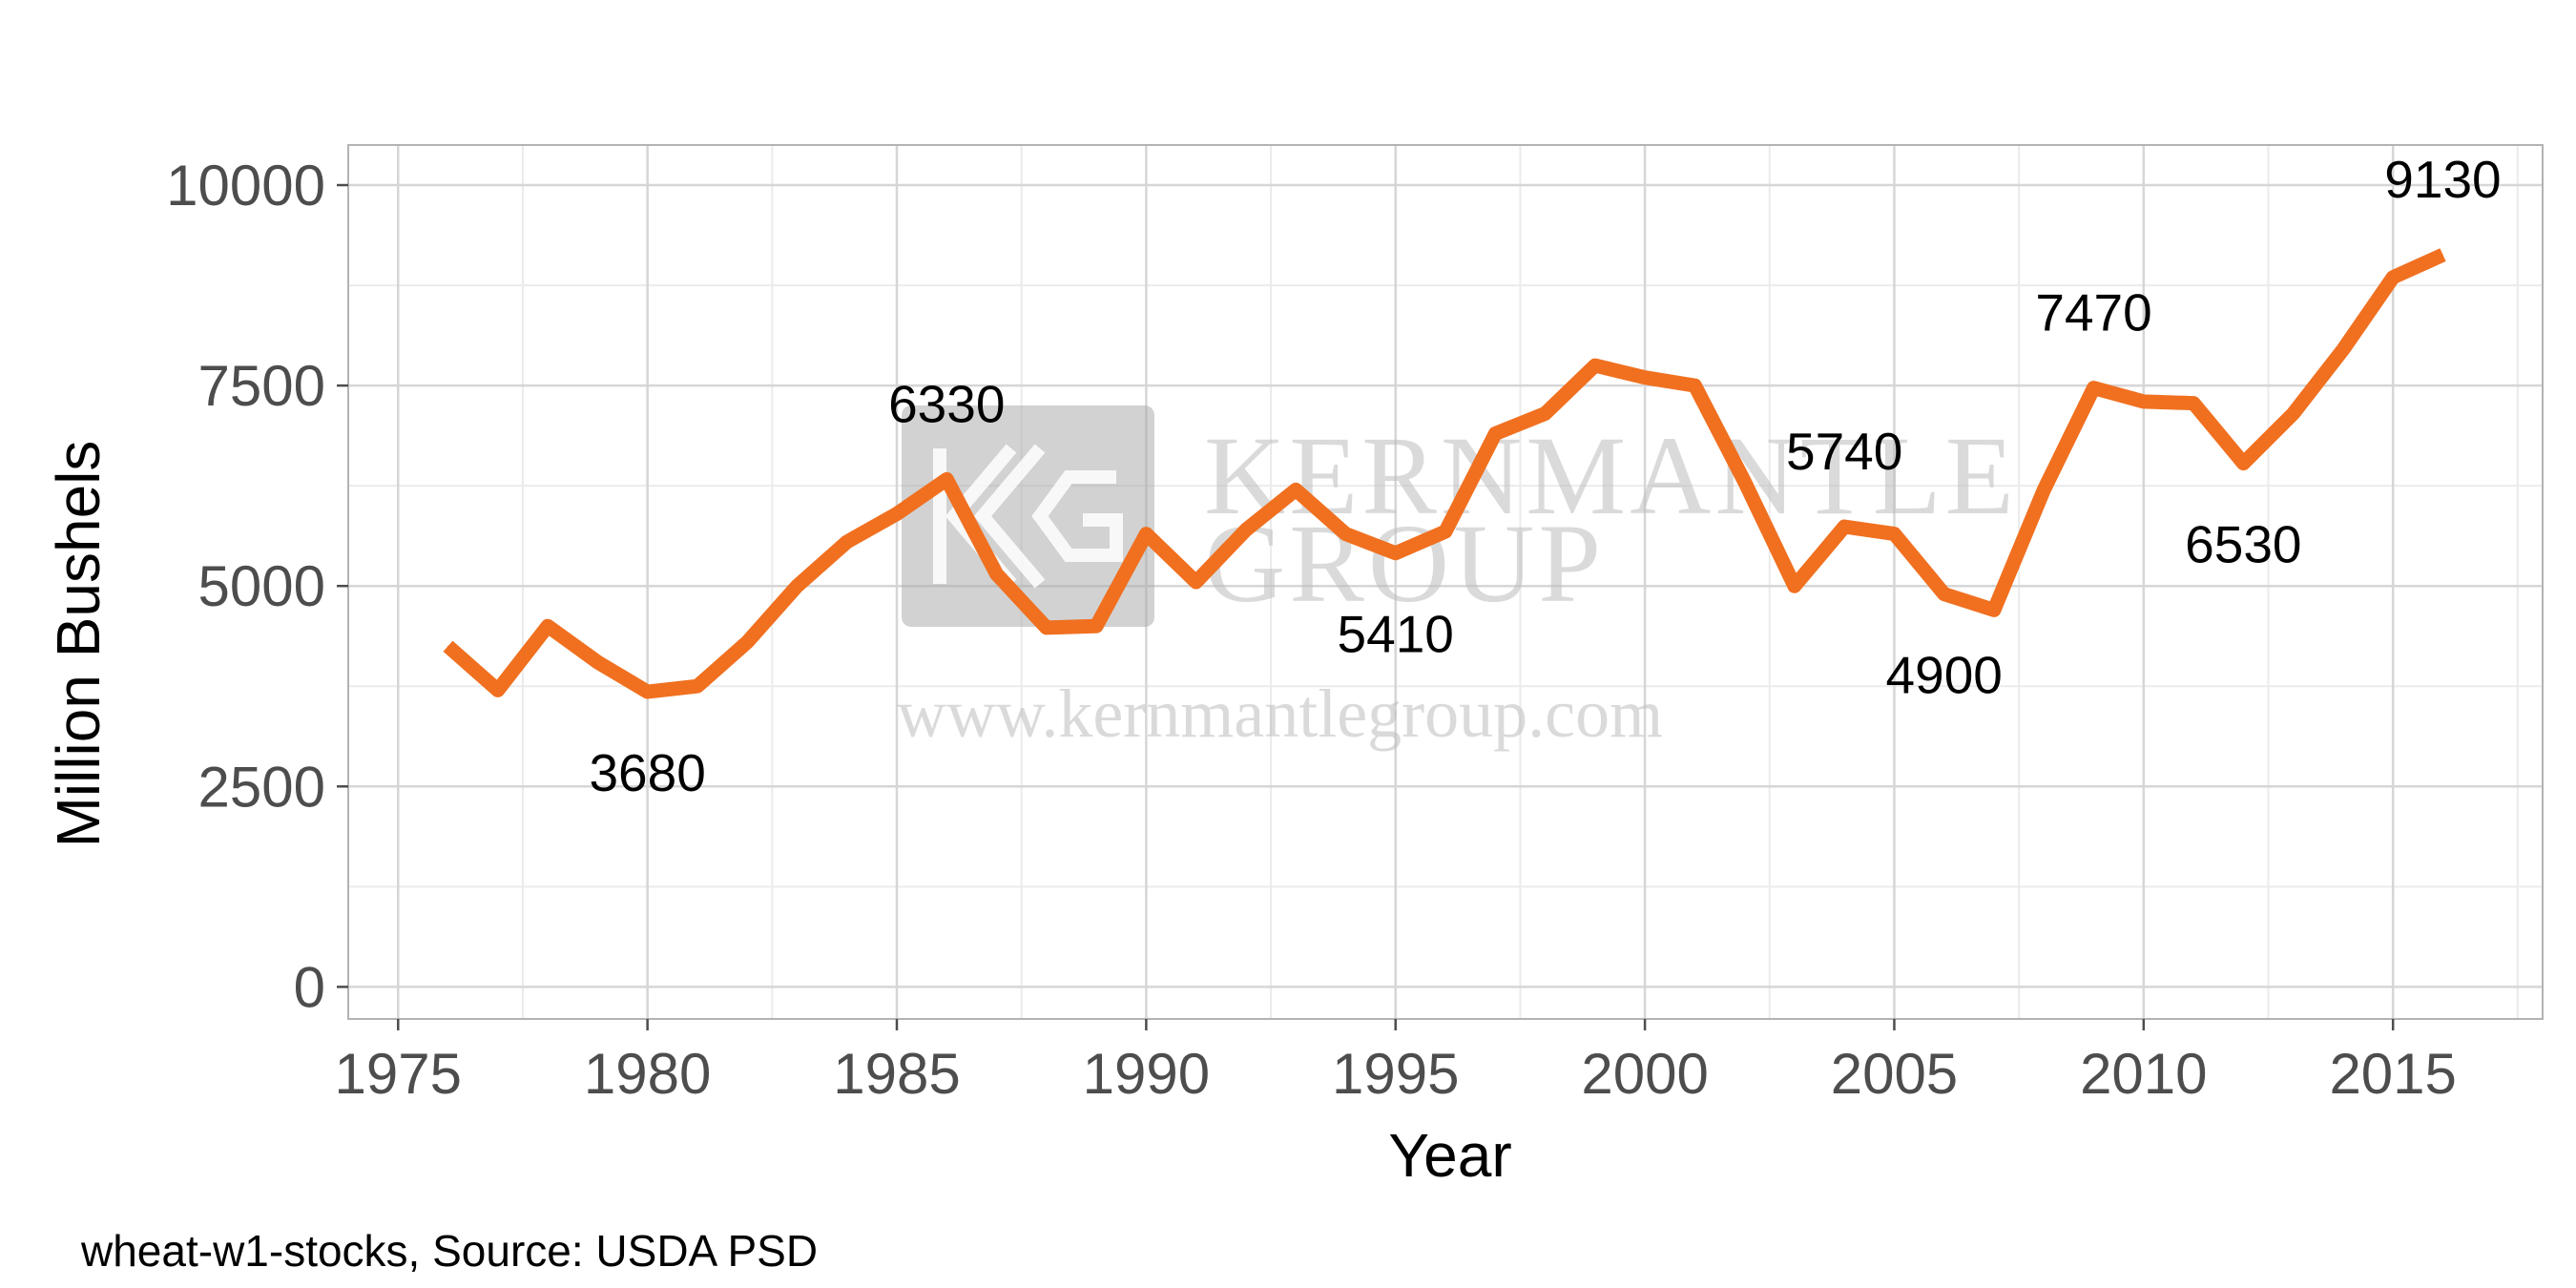 The image size is (2576, 1288). What do you see at coordinates (2143, 1074) in the screenshot?
I see `x-tick-label: 2010` at bounding box center [2143, 1074].